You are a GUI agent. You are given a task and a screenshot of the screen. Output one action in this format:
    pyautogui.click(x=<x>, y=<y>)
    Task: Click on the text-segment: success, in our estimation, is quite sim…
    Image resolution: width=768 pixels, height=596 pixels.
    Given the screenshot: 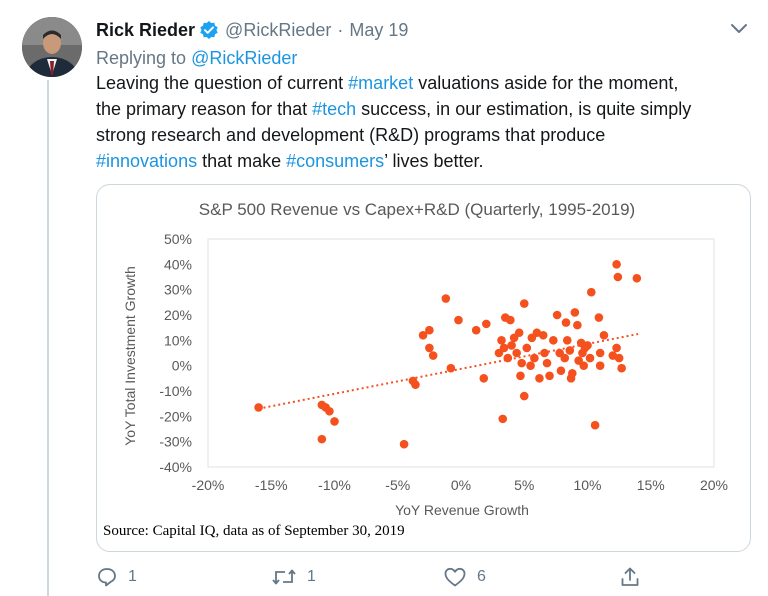 What is the action you would take?
    pyautogui.click(x=524, y=109)
    